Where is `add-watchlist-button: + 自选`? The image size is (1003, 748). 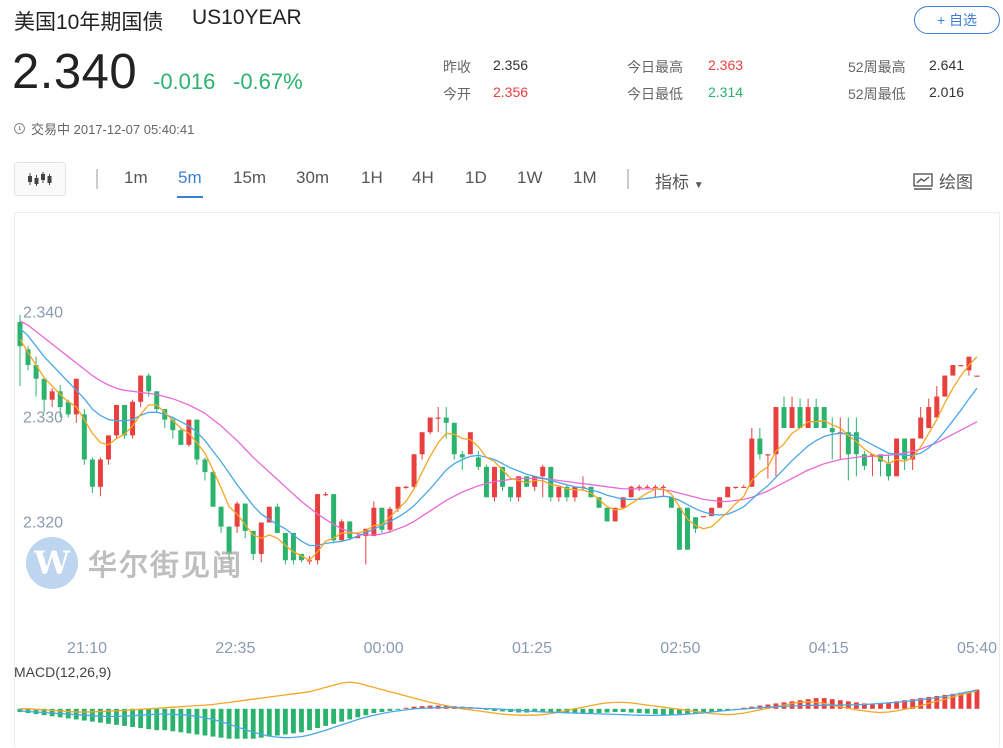
add-watchlist-button: + 自选 is located at coordinates (957, 20).